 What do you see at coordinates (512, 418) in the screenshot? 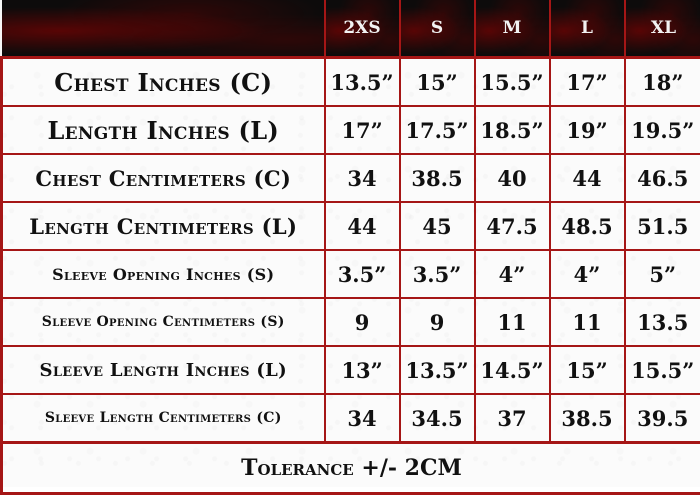
I see `measurement-value: 37` at bounding box center [512, 418].